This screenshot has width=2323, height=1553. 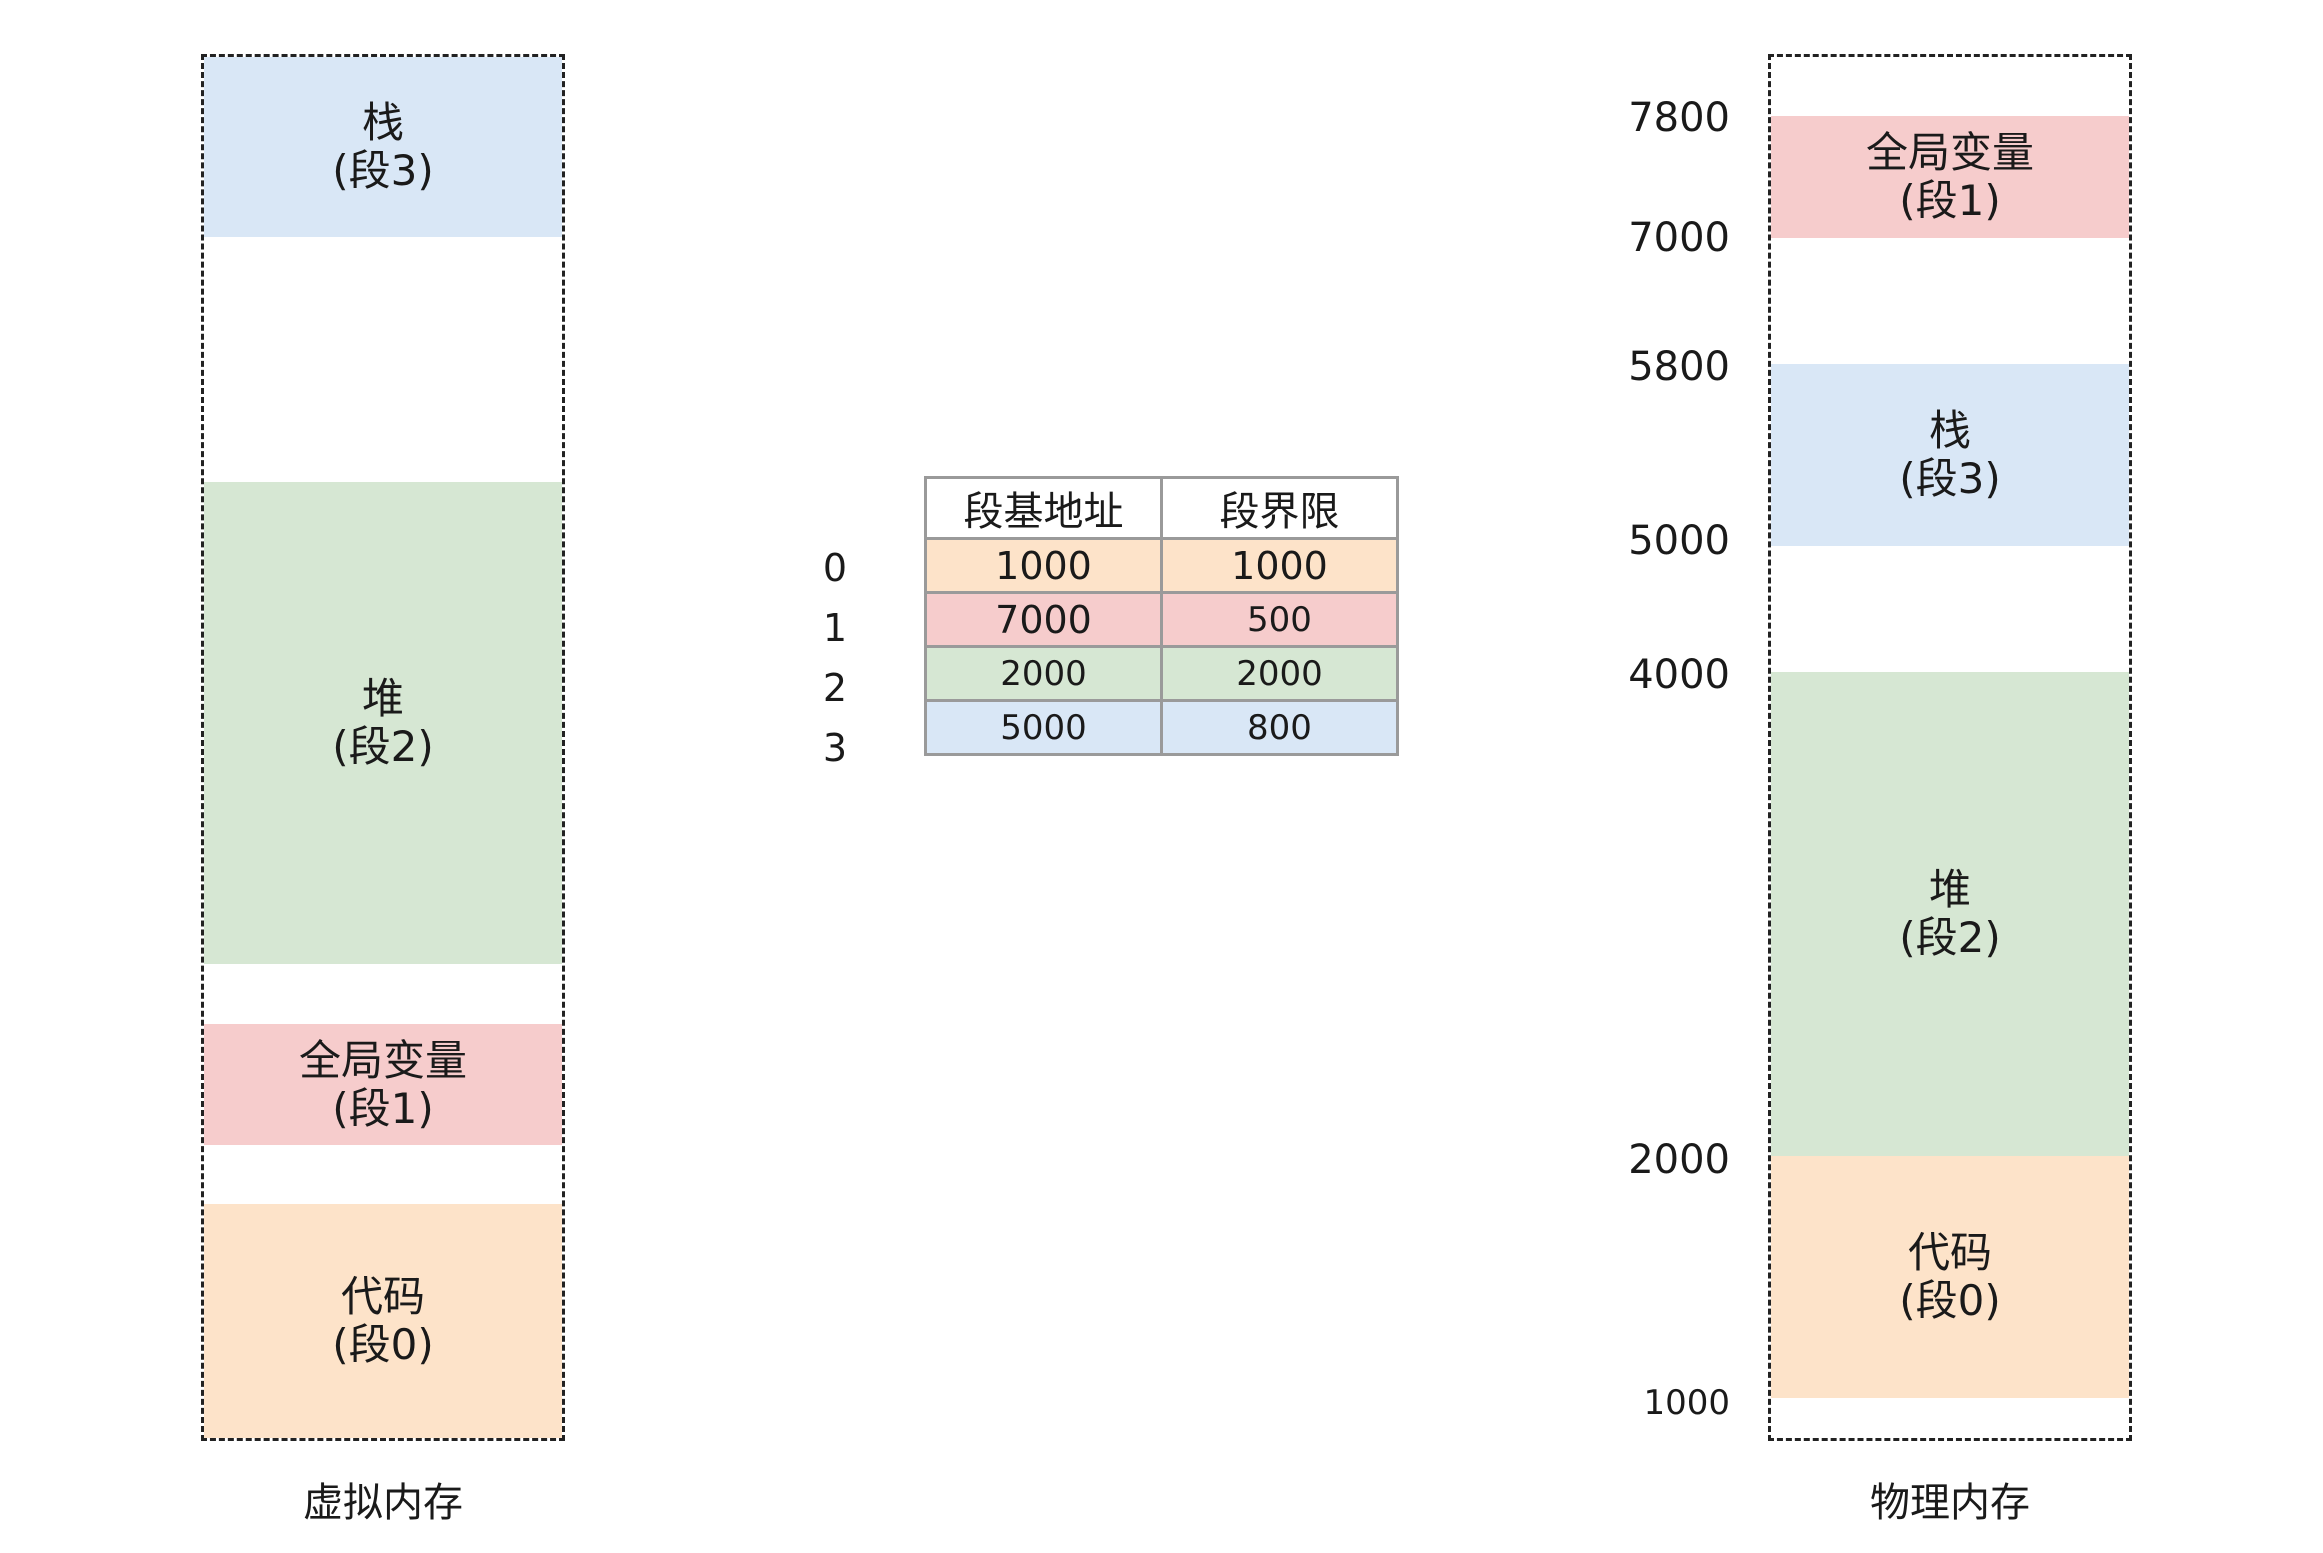 I want to click on row-index: 0, so click(x=835, y=568).